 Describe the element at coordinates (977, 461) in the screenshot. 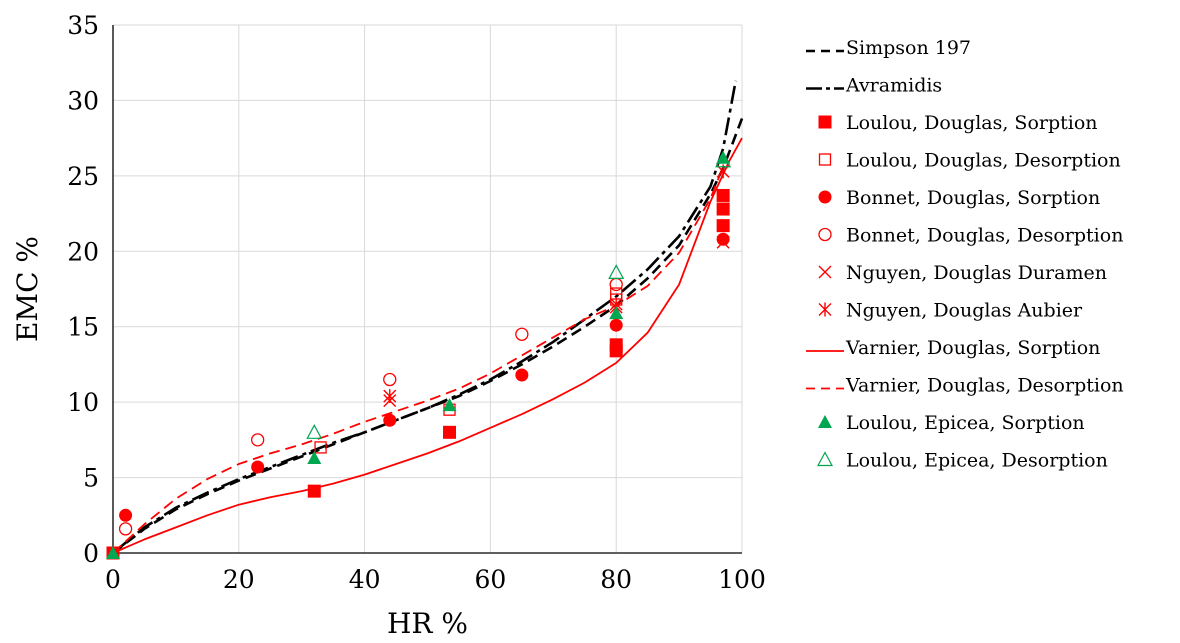

I see `legend-label: Loulou, Epicea, Desorption` at that location.